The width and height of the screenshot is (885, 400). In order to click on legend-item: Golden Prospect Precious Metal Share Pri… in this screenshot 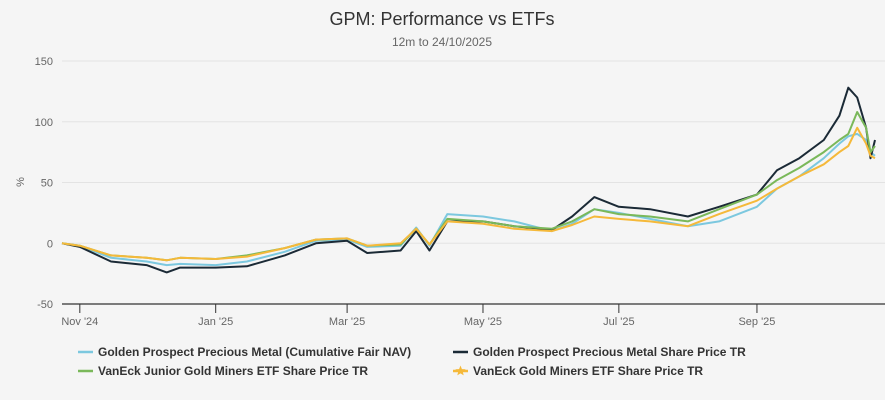, I will do `click(599, 352)`.